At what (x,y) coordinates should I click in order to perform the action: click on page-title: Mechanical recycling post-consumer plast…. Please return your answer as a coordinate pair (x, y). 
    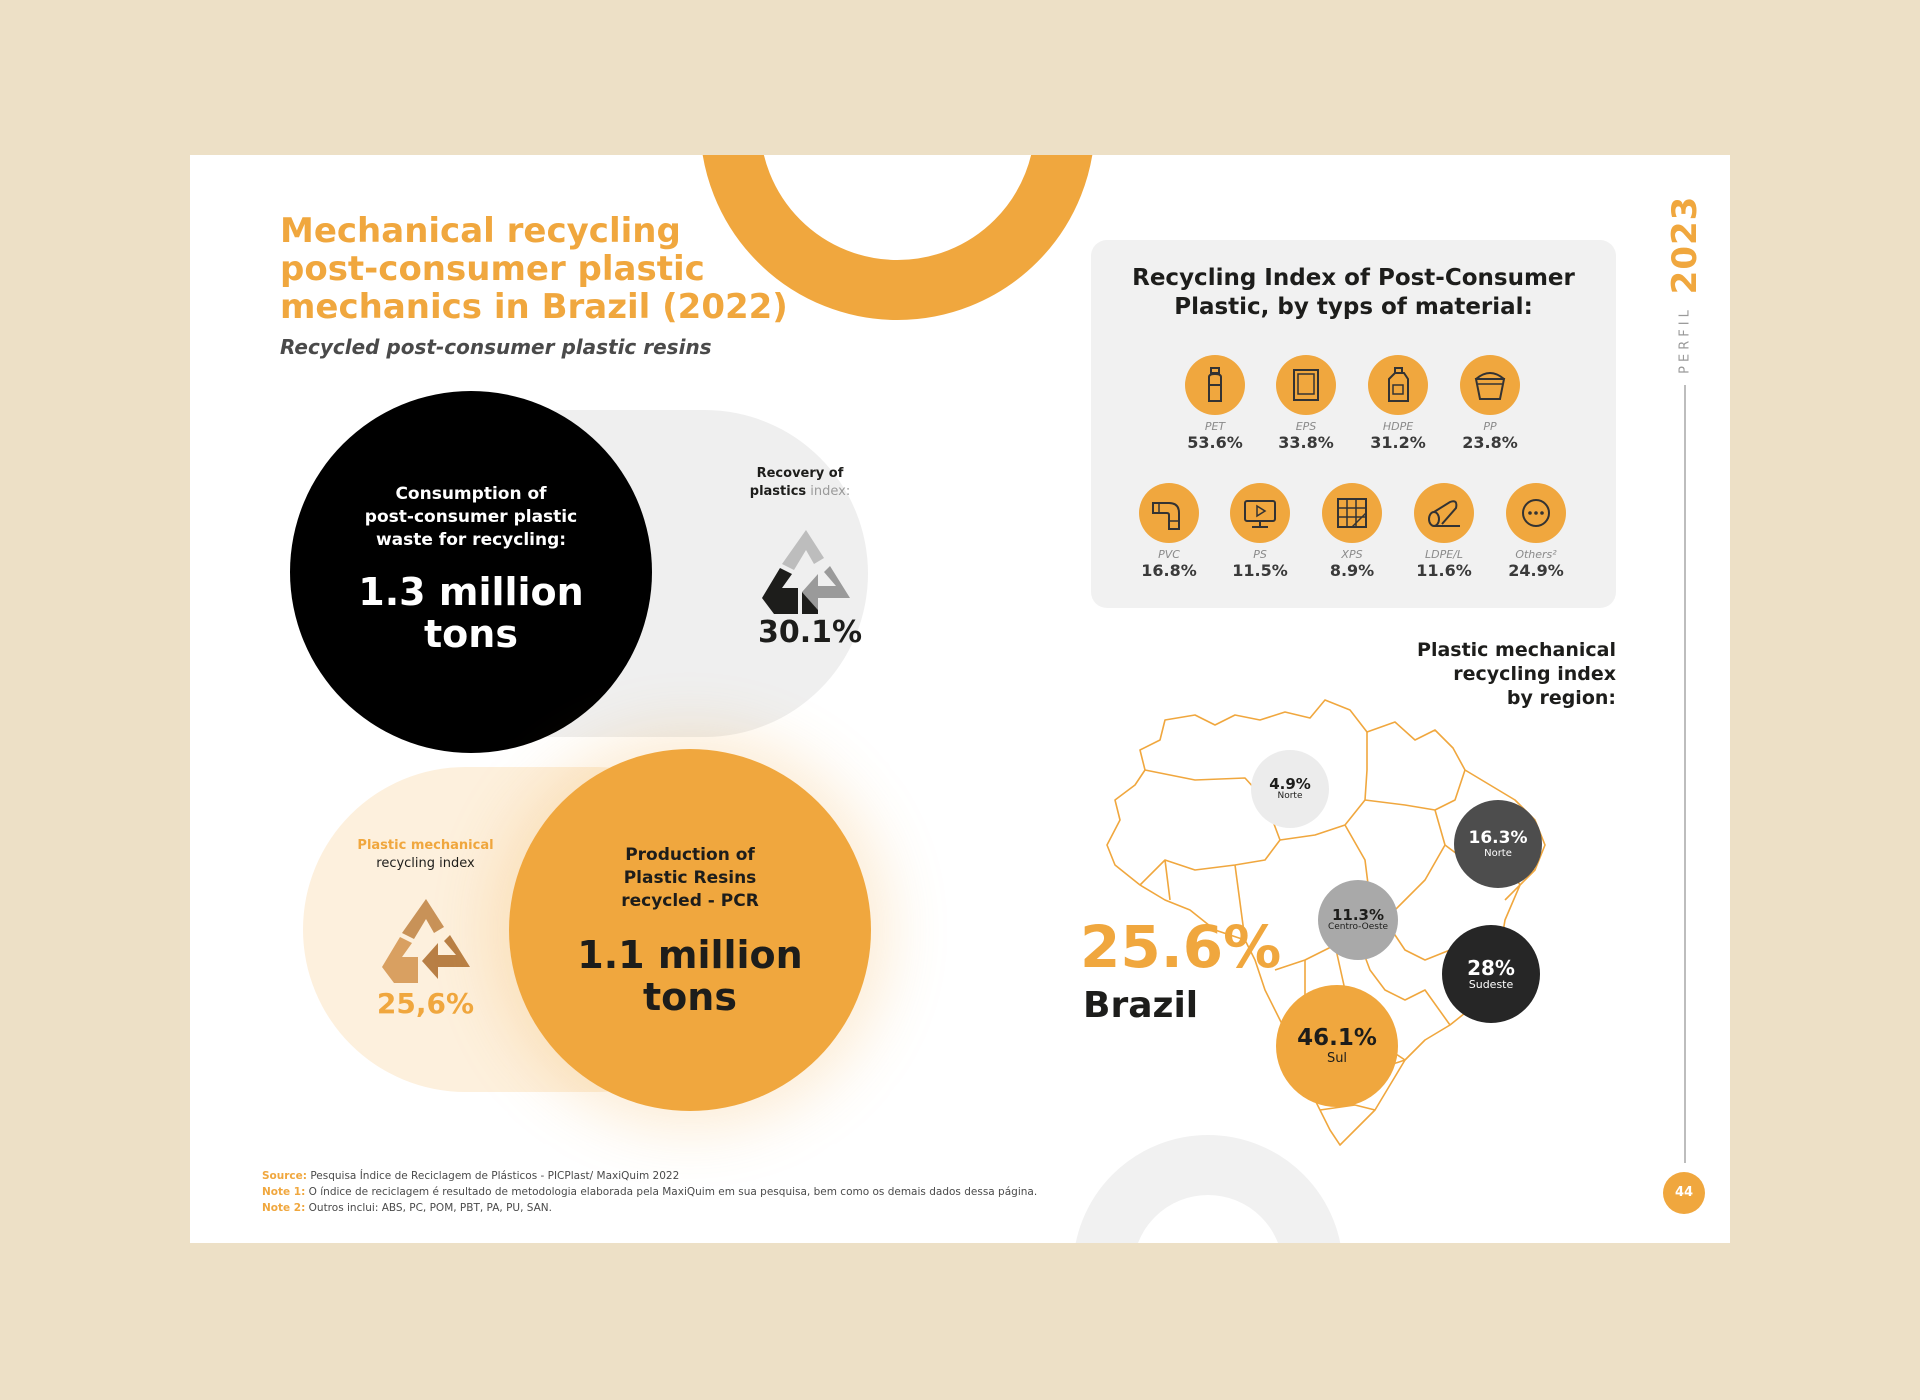
    Looking at the image, I should click on (534, 269).